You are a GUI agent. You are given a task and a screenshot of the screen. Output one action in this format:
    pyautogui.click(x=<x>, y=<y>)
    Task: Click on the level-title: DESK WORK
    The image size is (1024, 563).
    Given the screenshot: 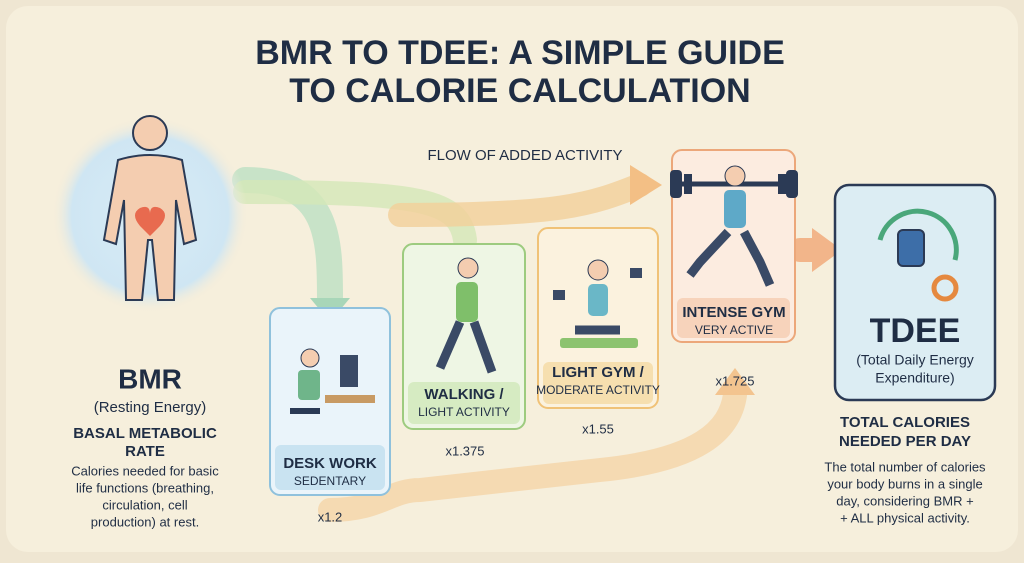 What is the action you would take?
    pyautogui.click(x=330, y=463)
    